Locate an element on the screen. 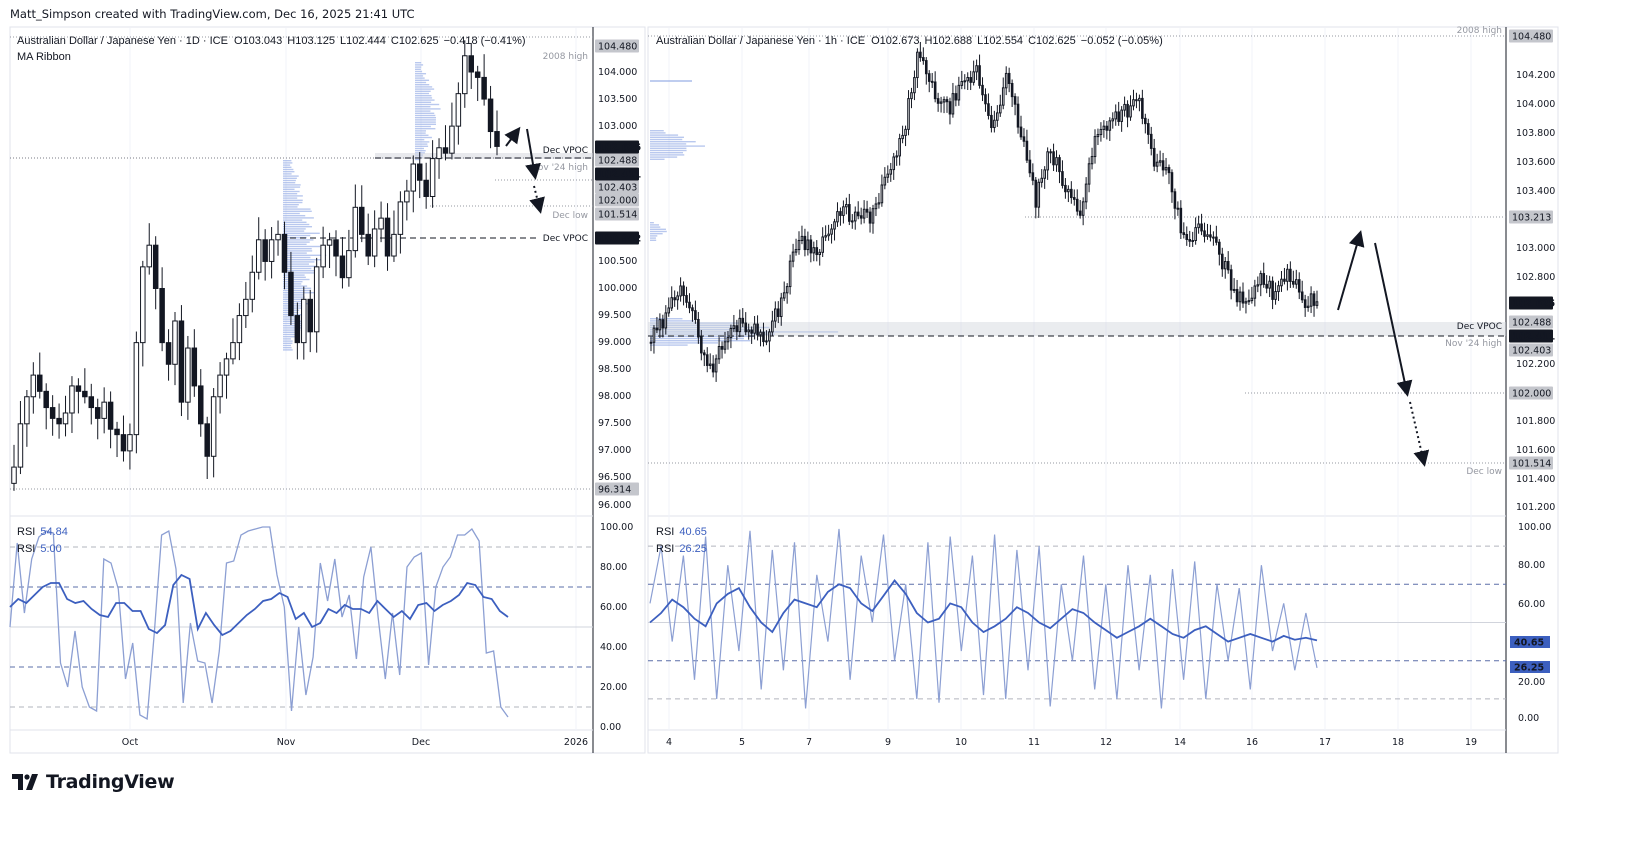  right-price-tick: 101.600 is located at coordinates (1535, 450).